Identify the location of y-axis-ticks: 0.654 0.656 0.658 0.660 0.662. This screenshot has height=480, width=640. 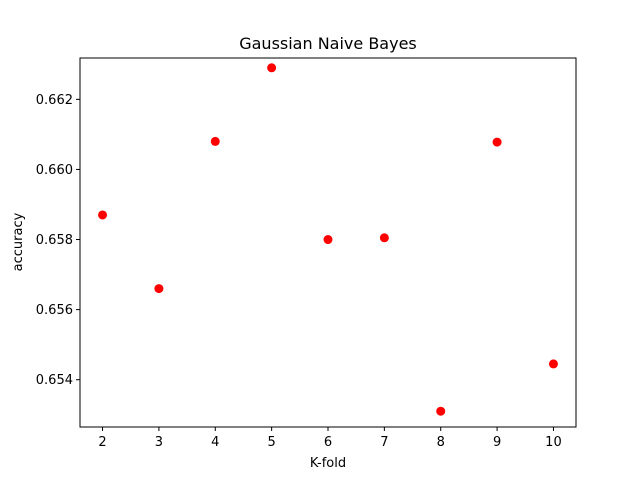
(58, 240).